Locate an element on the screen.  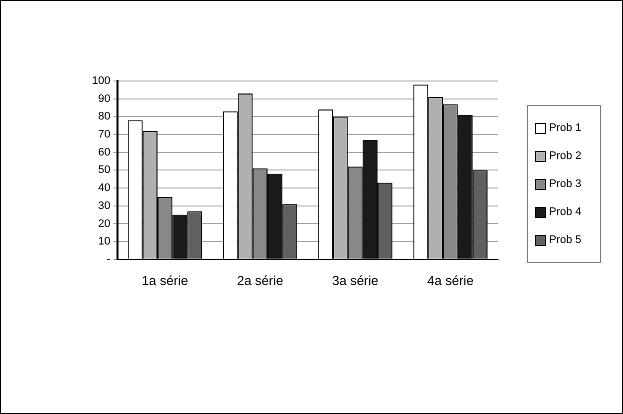
y-tick-label: 70 is located at coordinates (104, 134).